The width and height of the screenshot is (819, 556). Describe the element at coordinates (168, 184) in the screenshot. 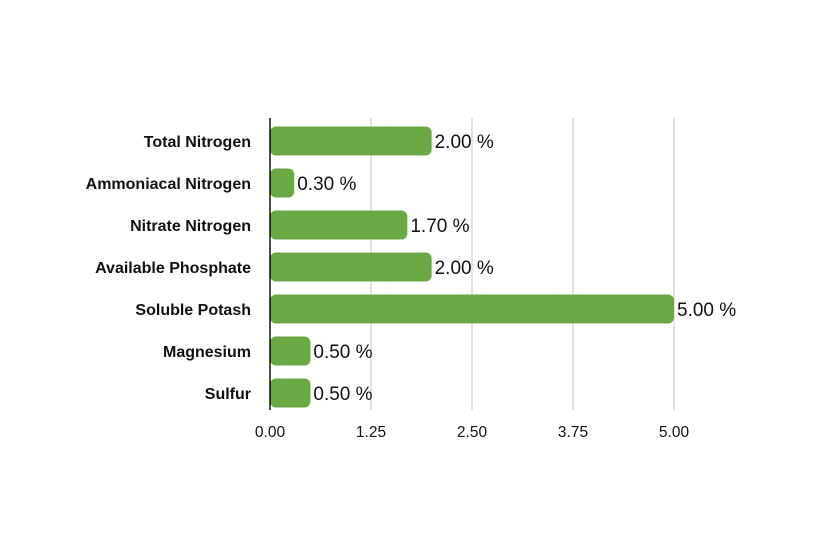

I see `category-label: Ammoniacal Nitrogen` at that location.